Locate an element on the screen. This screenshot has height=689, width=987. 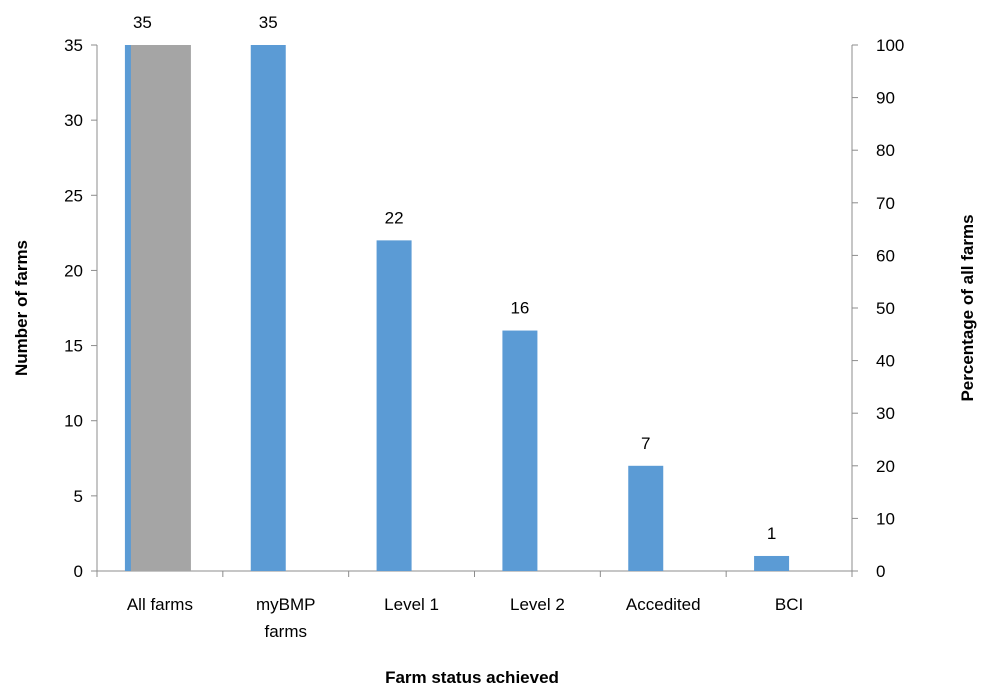
y2-tick-label: 60 is located at coordinates (885, 255).